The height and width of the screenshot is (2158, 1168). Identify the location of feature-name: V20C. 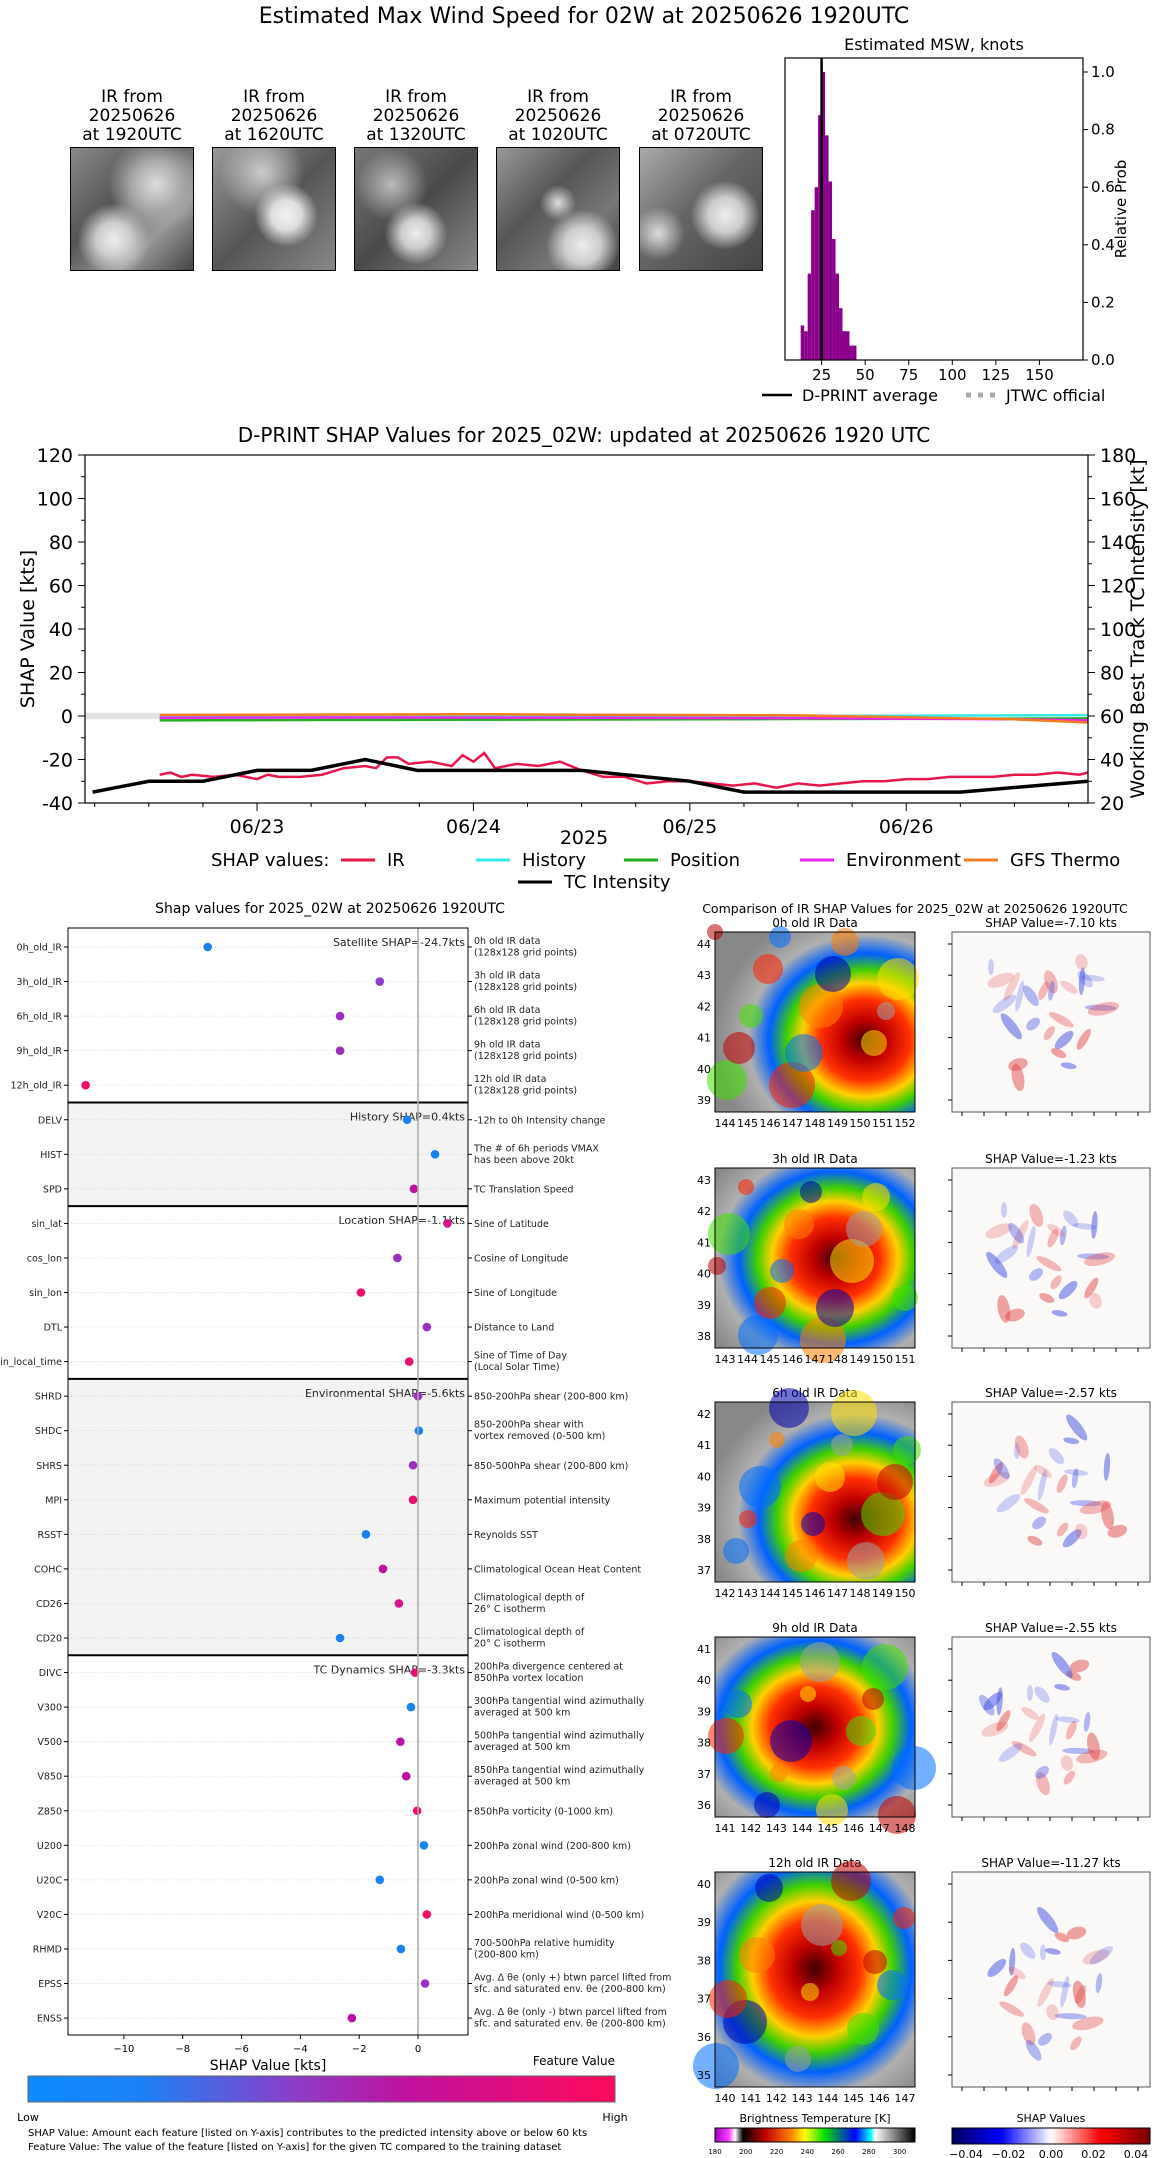
(50, 1915).